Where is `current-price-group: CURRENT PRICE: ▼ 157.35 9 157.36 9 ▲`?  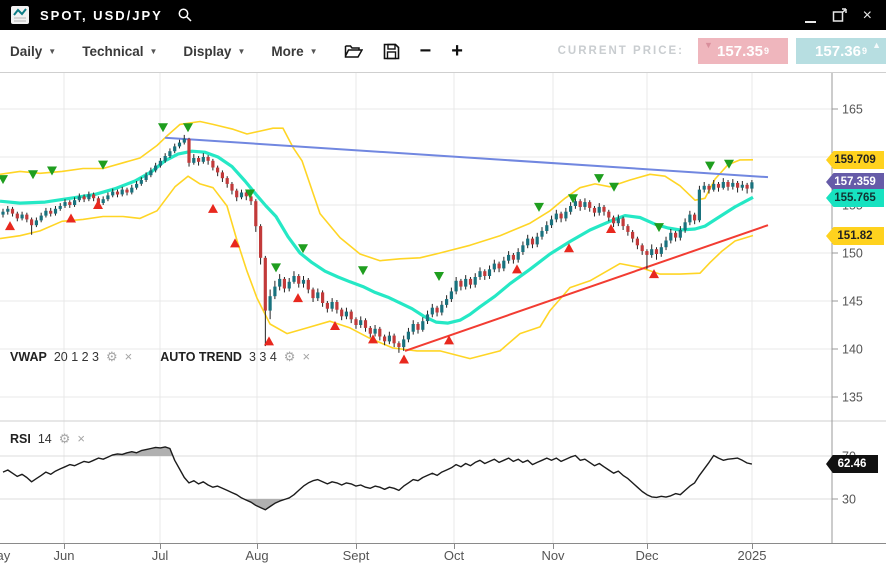
current-price-group: CURRENT PRICE: ▼ 157.35 9 157.36 9 ▲ is located at coordinates (722, 51).